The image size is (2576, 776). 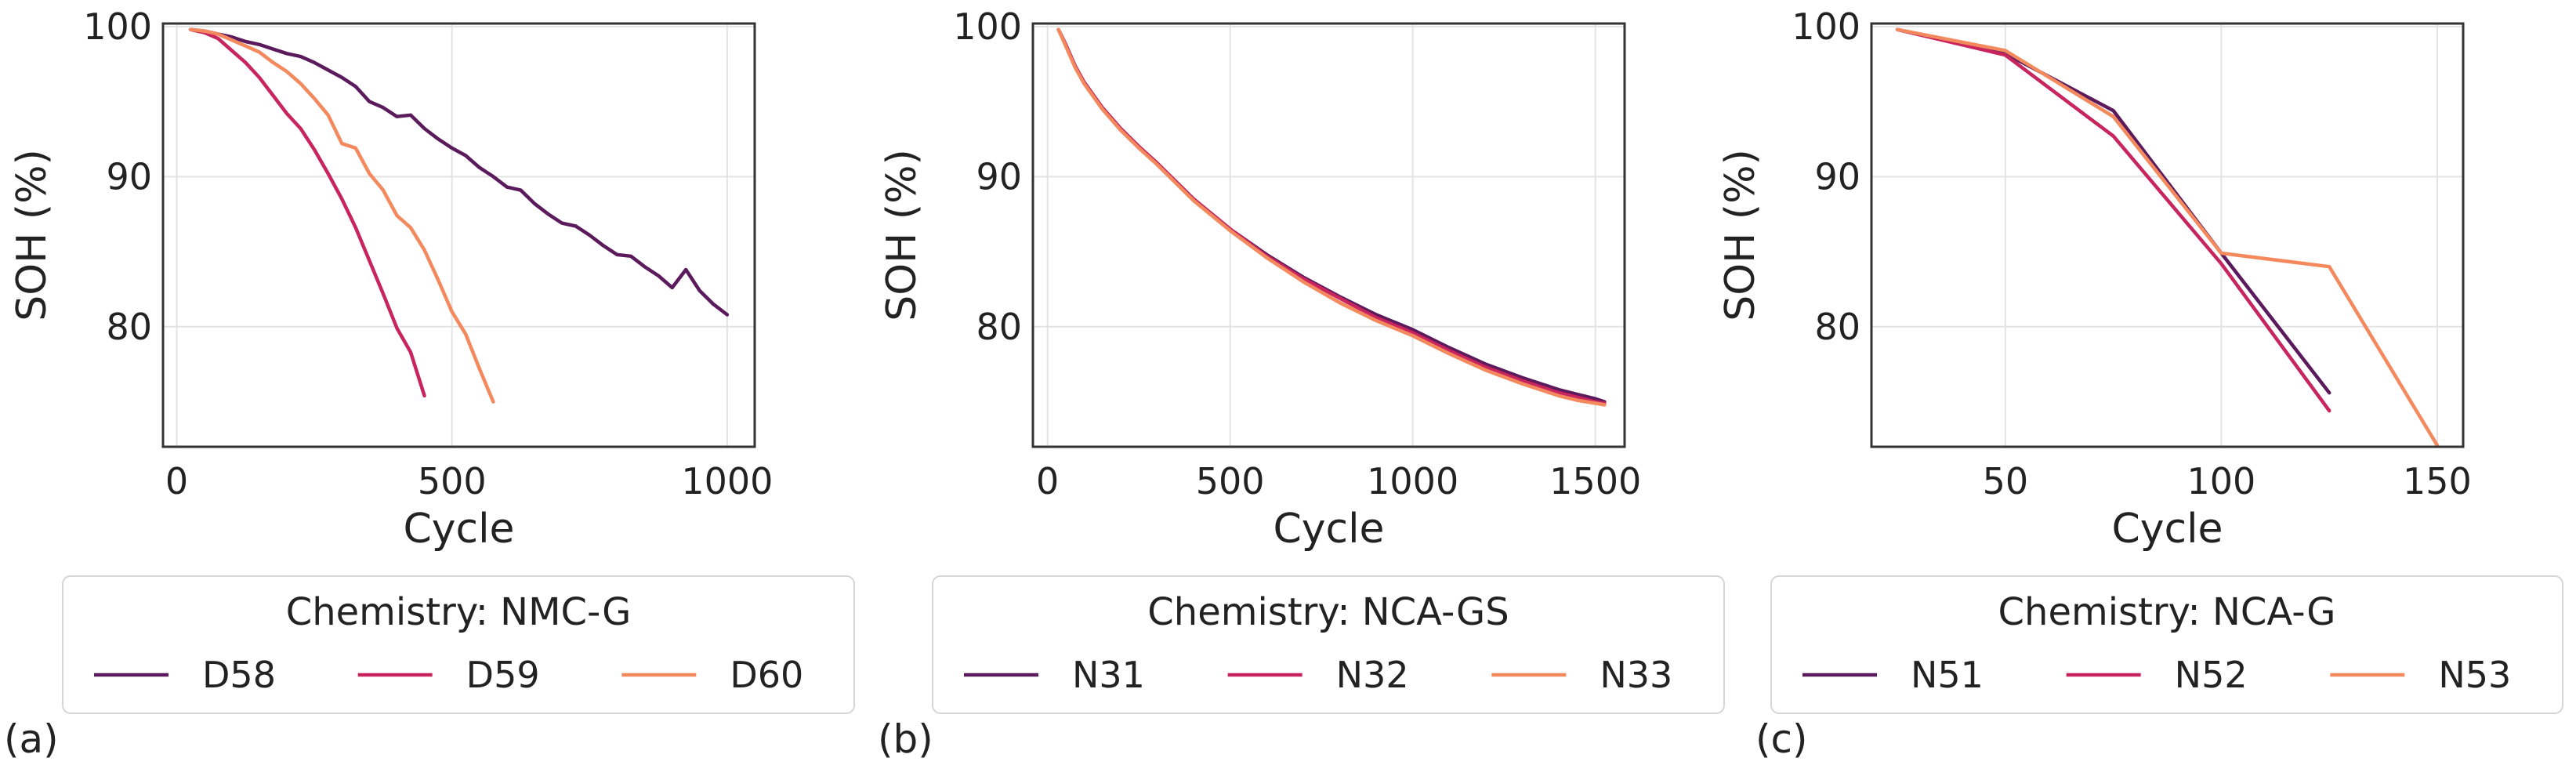 What do you see at coordinates (1331, 217) in the screenshot?
I see `series-line-N33` at bounding box center [1331, 217].